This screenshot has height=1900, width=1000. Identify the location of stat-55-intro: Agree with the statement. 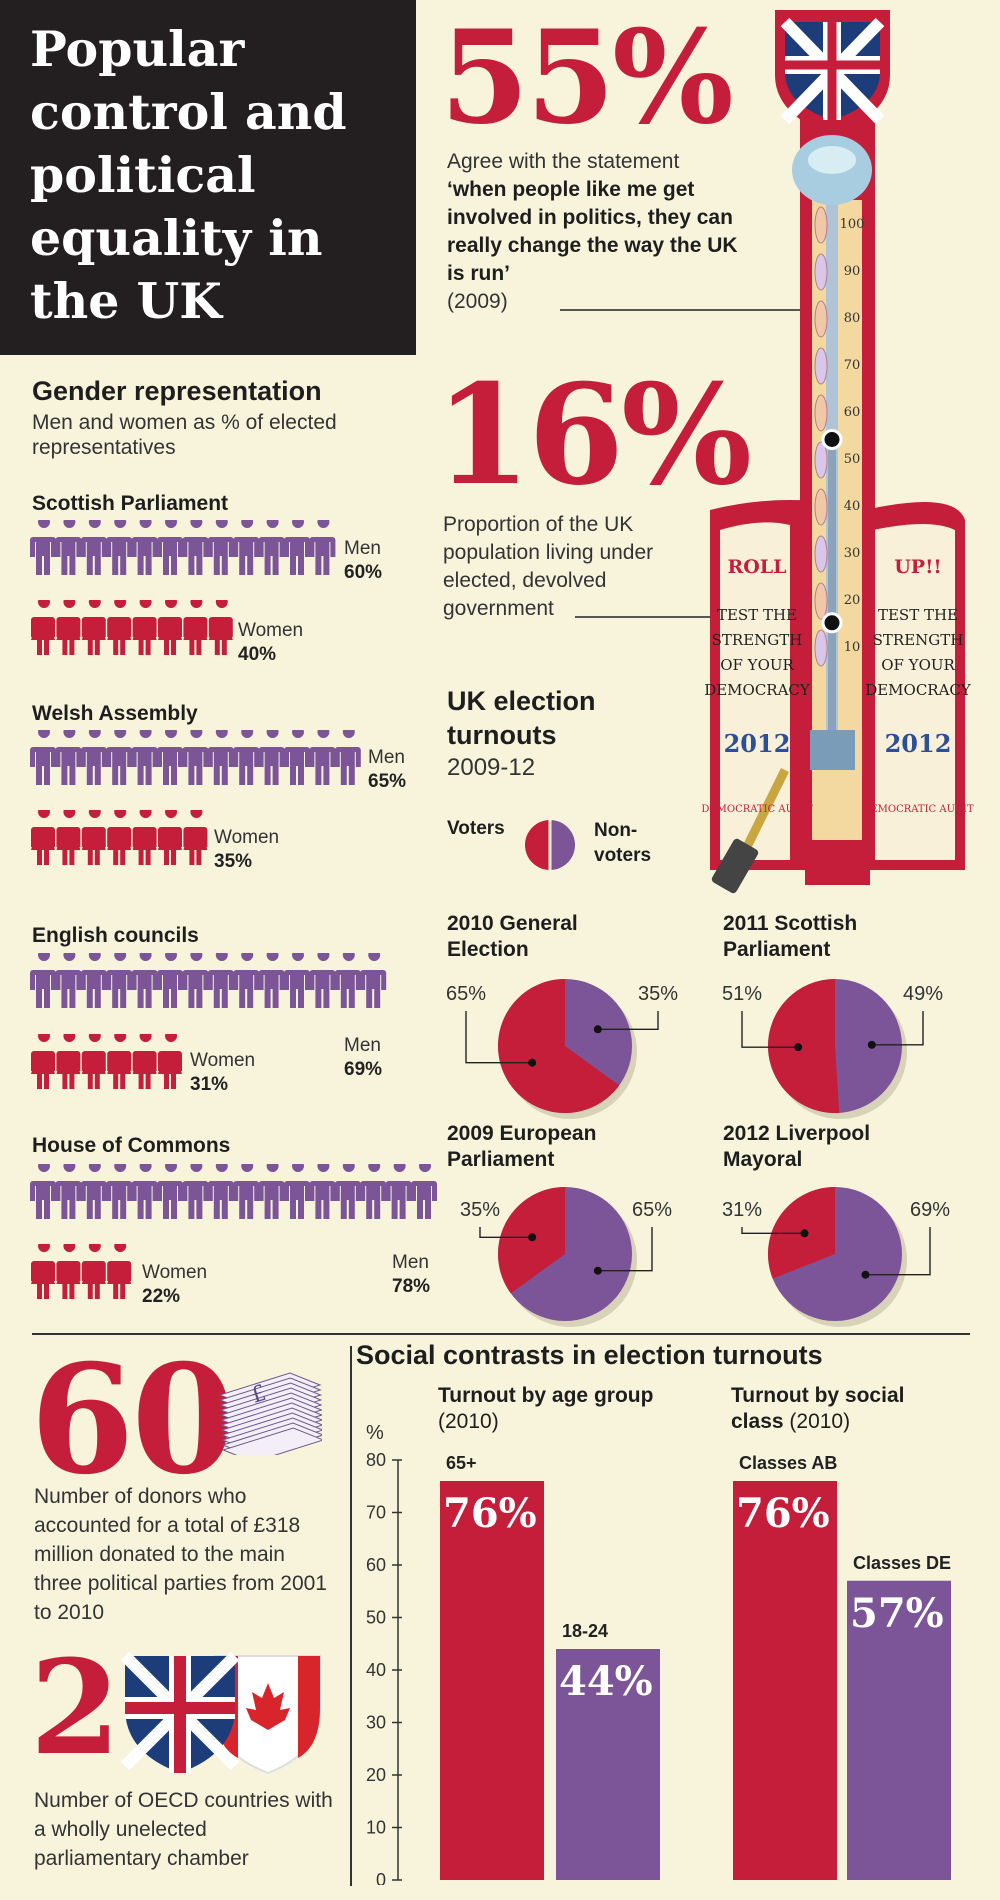
(563, 161).